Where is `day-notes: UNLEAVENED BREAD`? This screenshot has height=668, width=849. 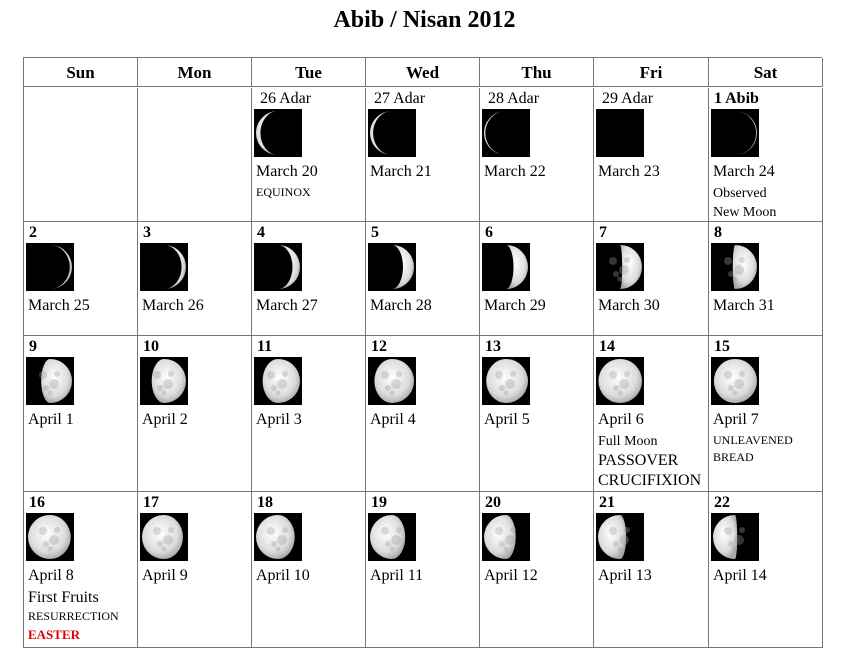 day-notes: UNLEAVENED BREAD is located at coordinates (766, 449).